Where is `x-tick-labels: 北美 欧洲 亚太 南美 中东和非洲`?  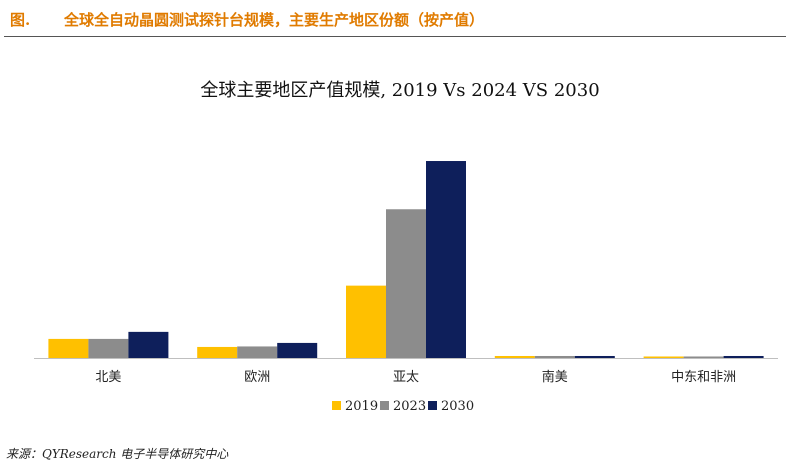
x-tick-labels: 北美 欧洲 亚太 南美 中东和非洲 is located at coordinates (415, 377).